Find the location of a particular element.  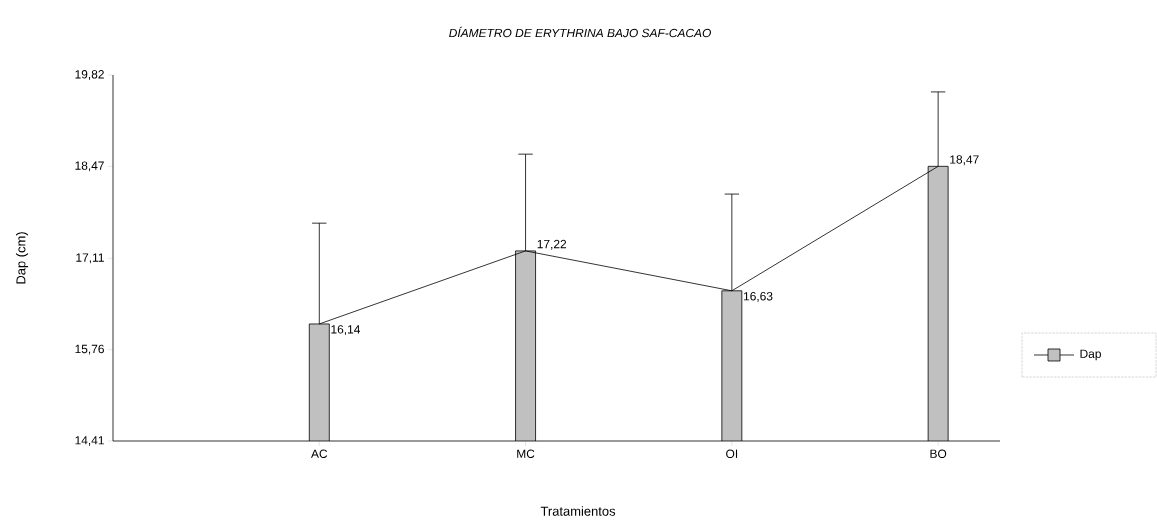

data-label: 16,63 is located at coordinates (758, 297).